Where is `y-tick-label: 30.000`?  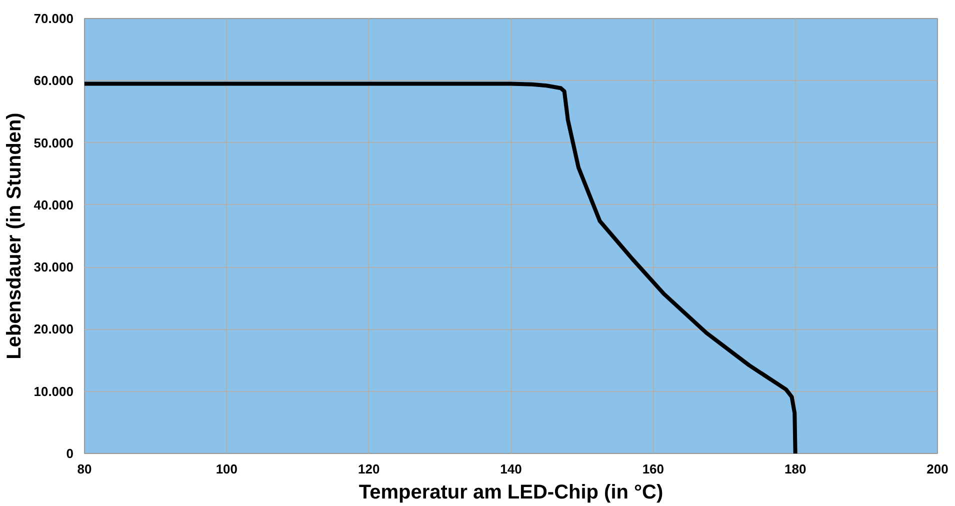
y-tick-label: 30.000 is located at coordinates (54, 267).